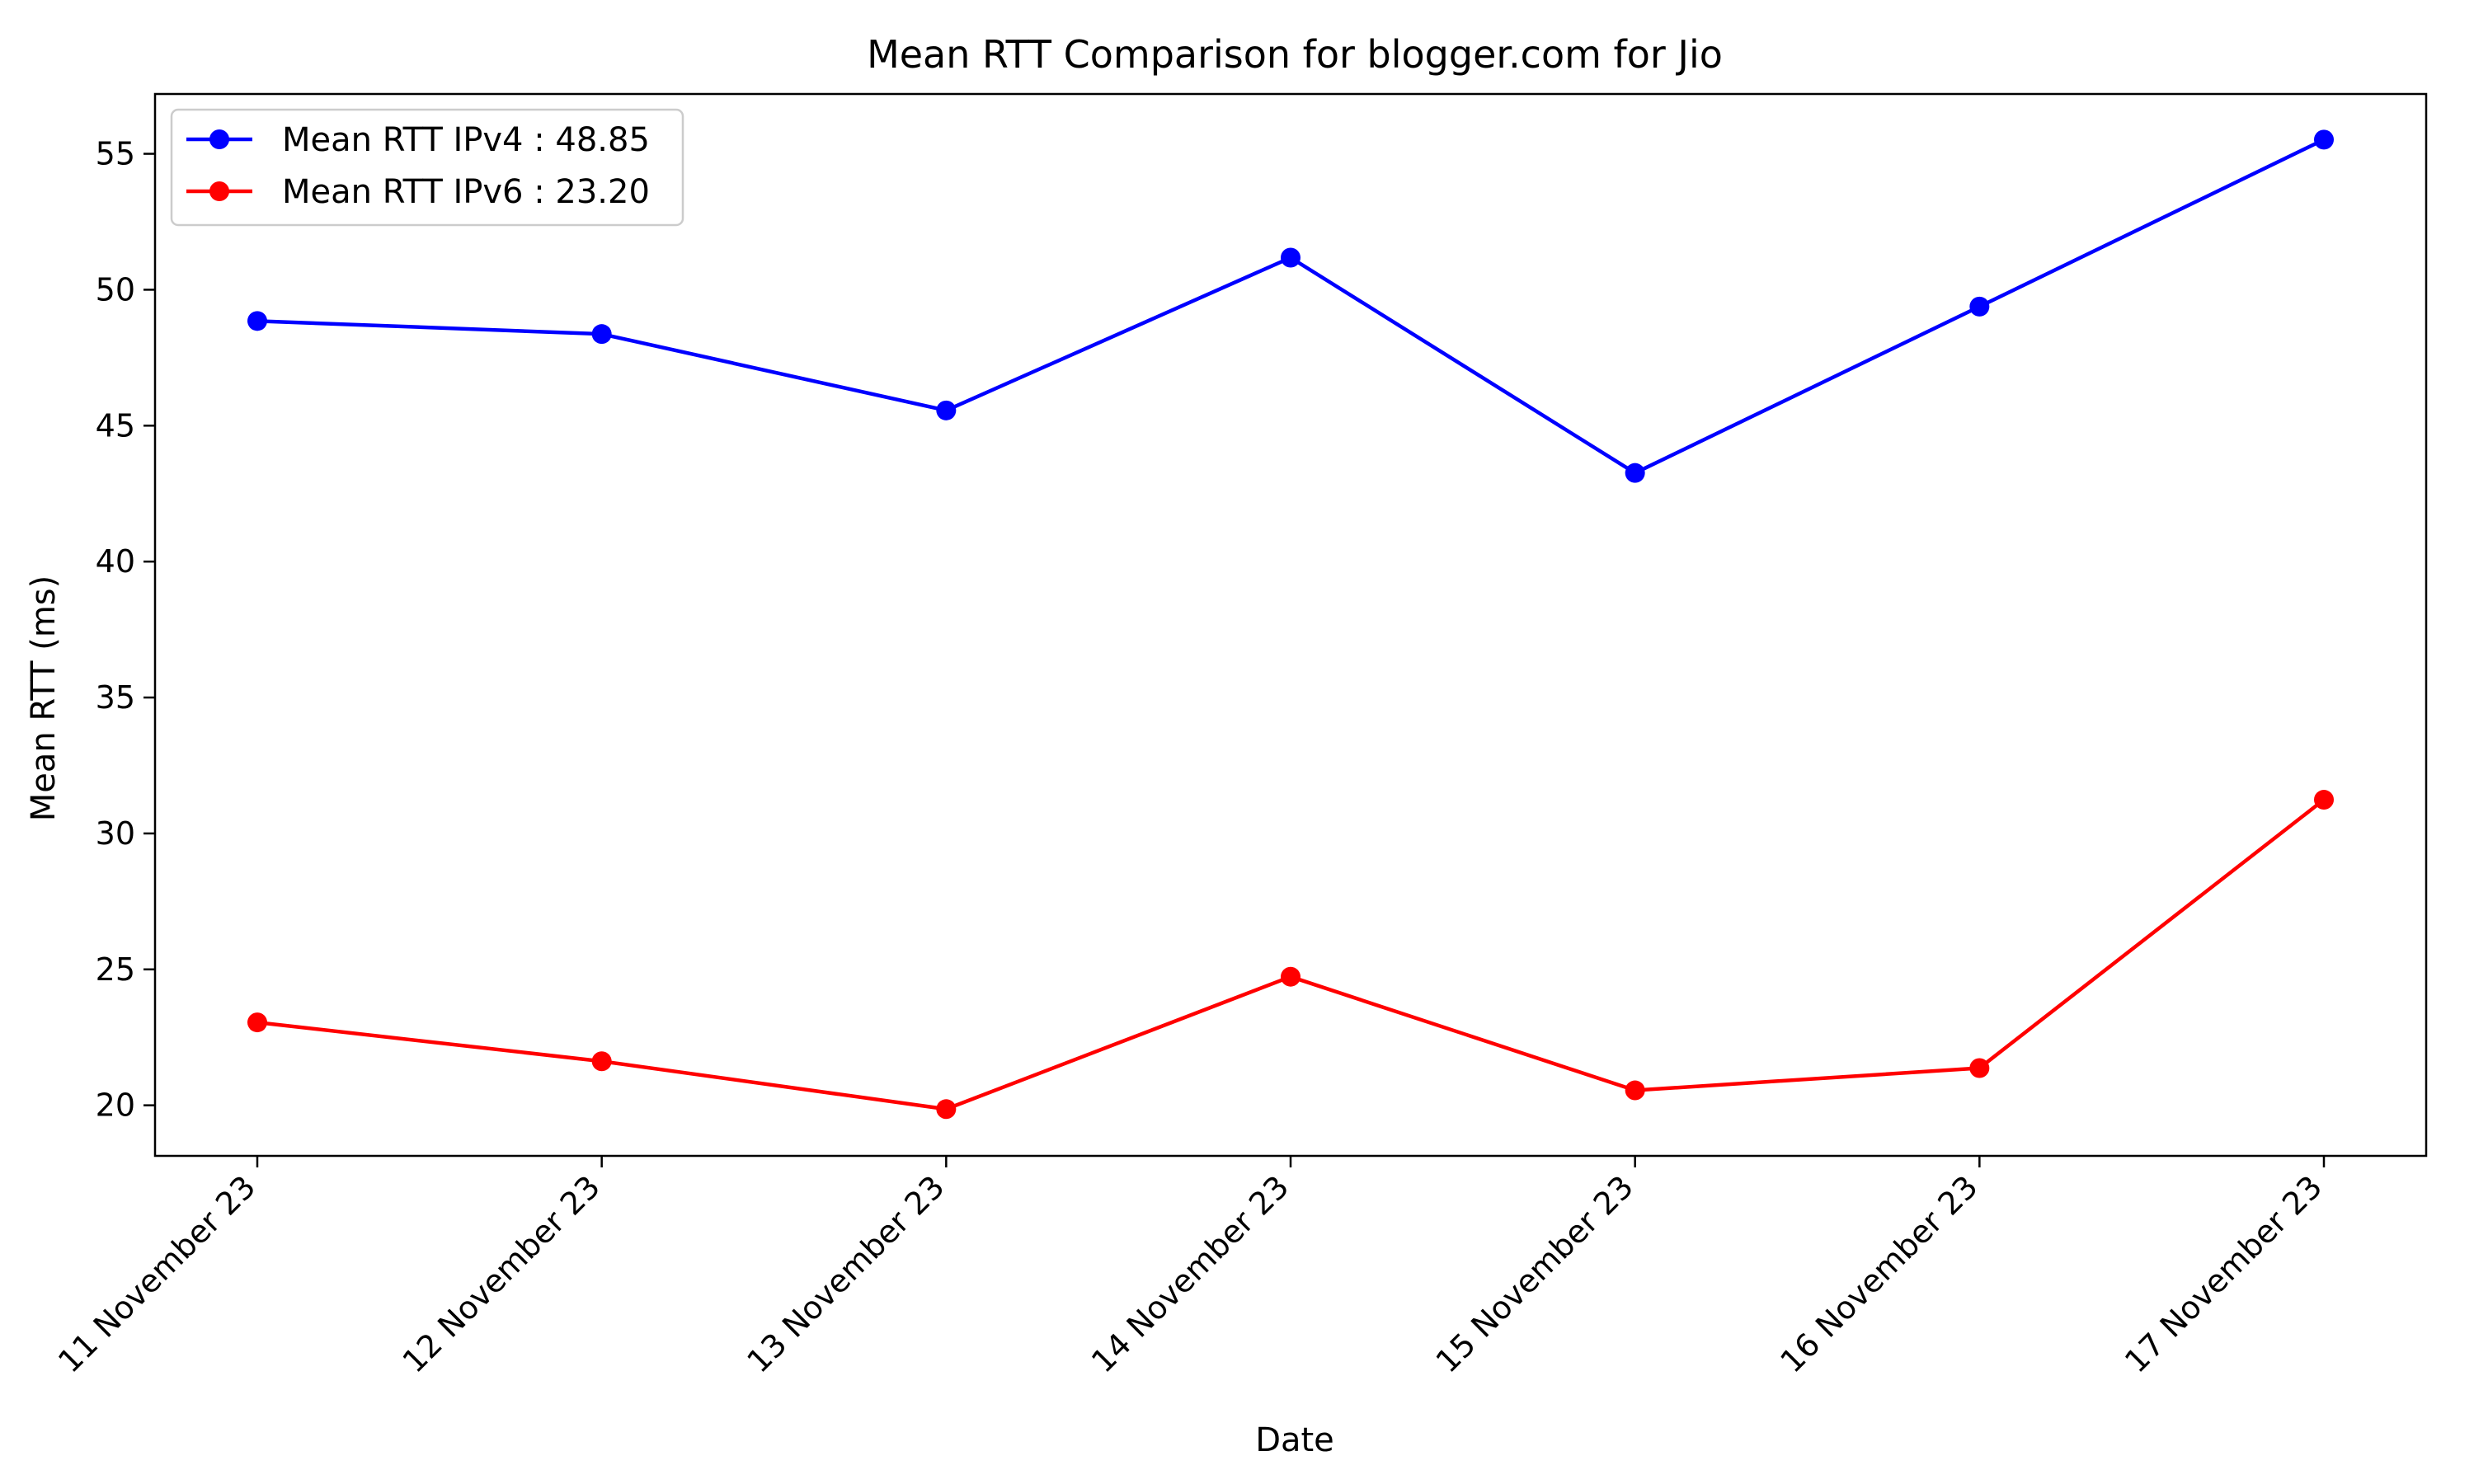 The height and width of the screenshot is (1484, 2474). Describe the element at coordinates (115, 289) in the screenshot. I see `y-tick-label: 50` at that location.